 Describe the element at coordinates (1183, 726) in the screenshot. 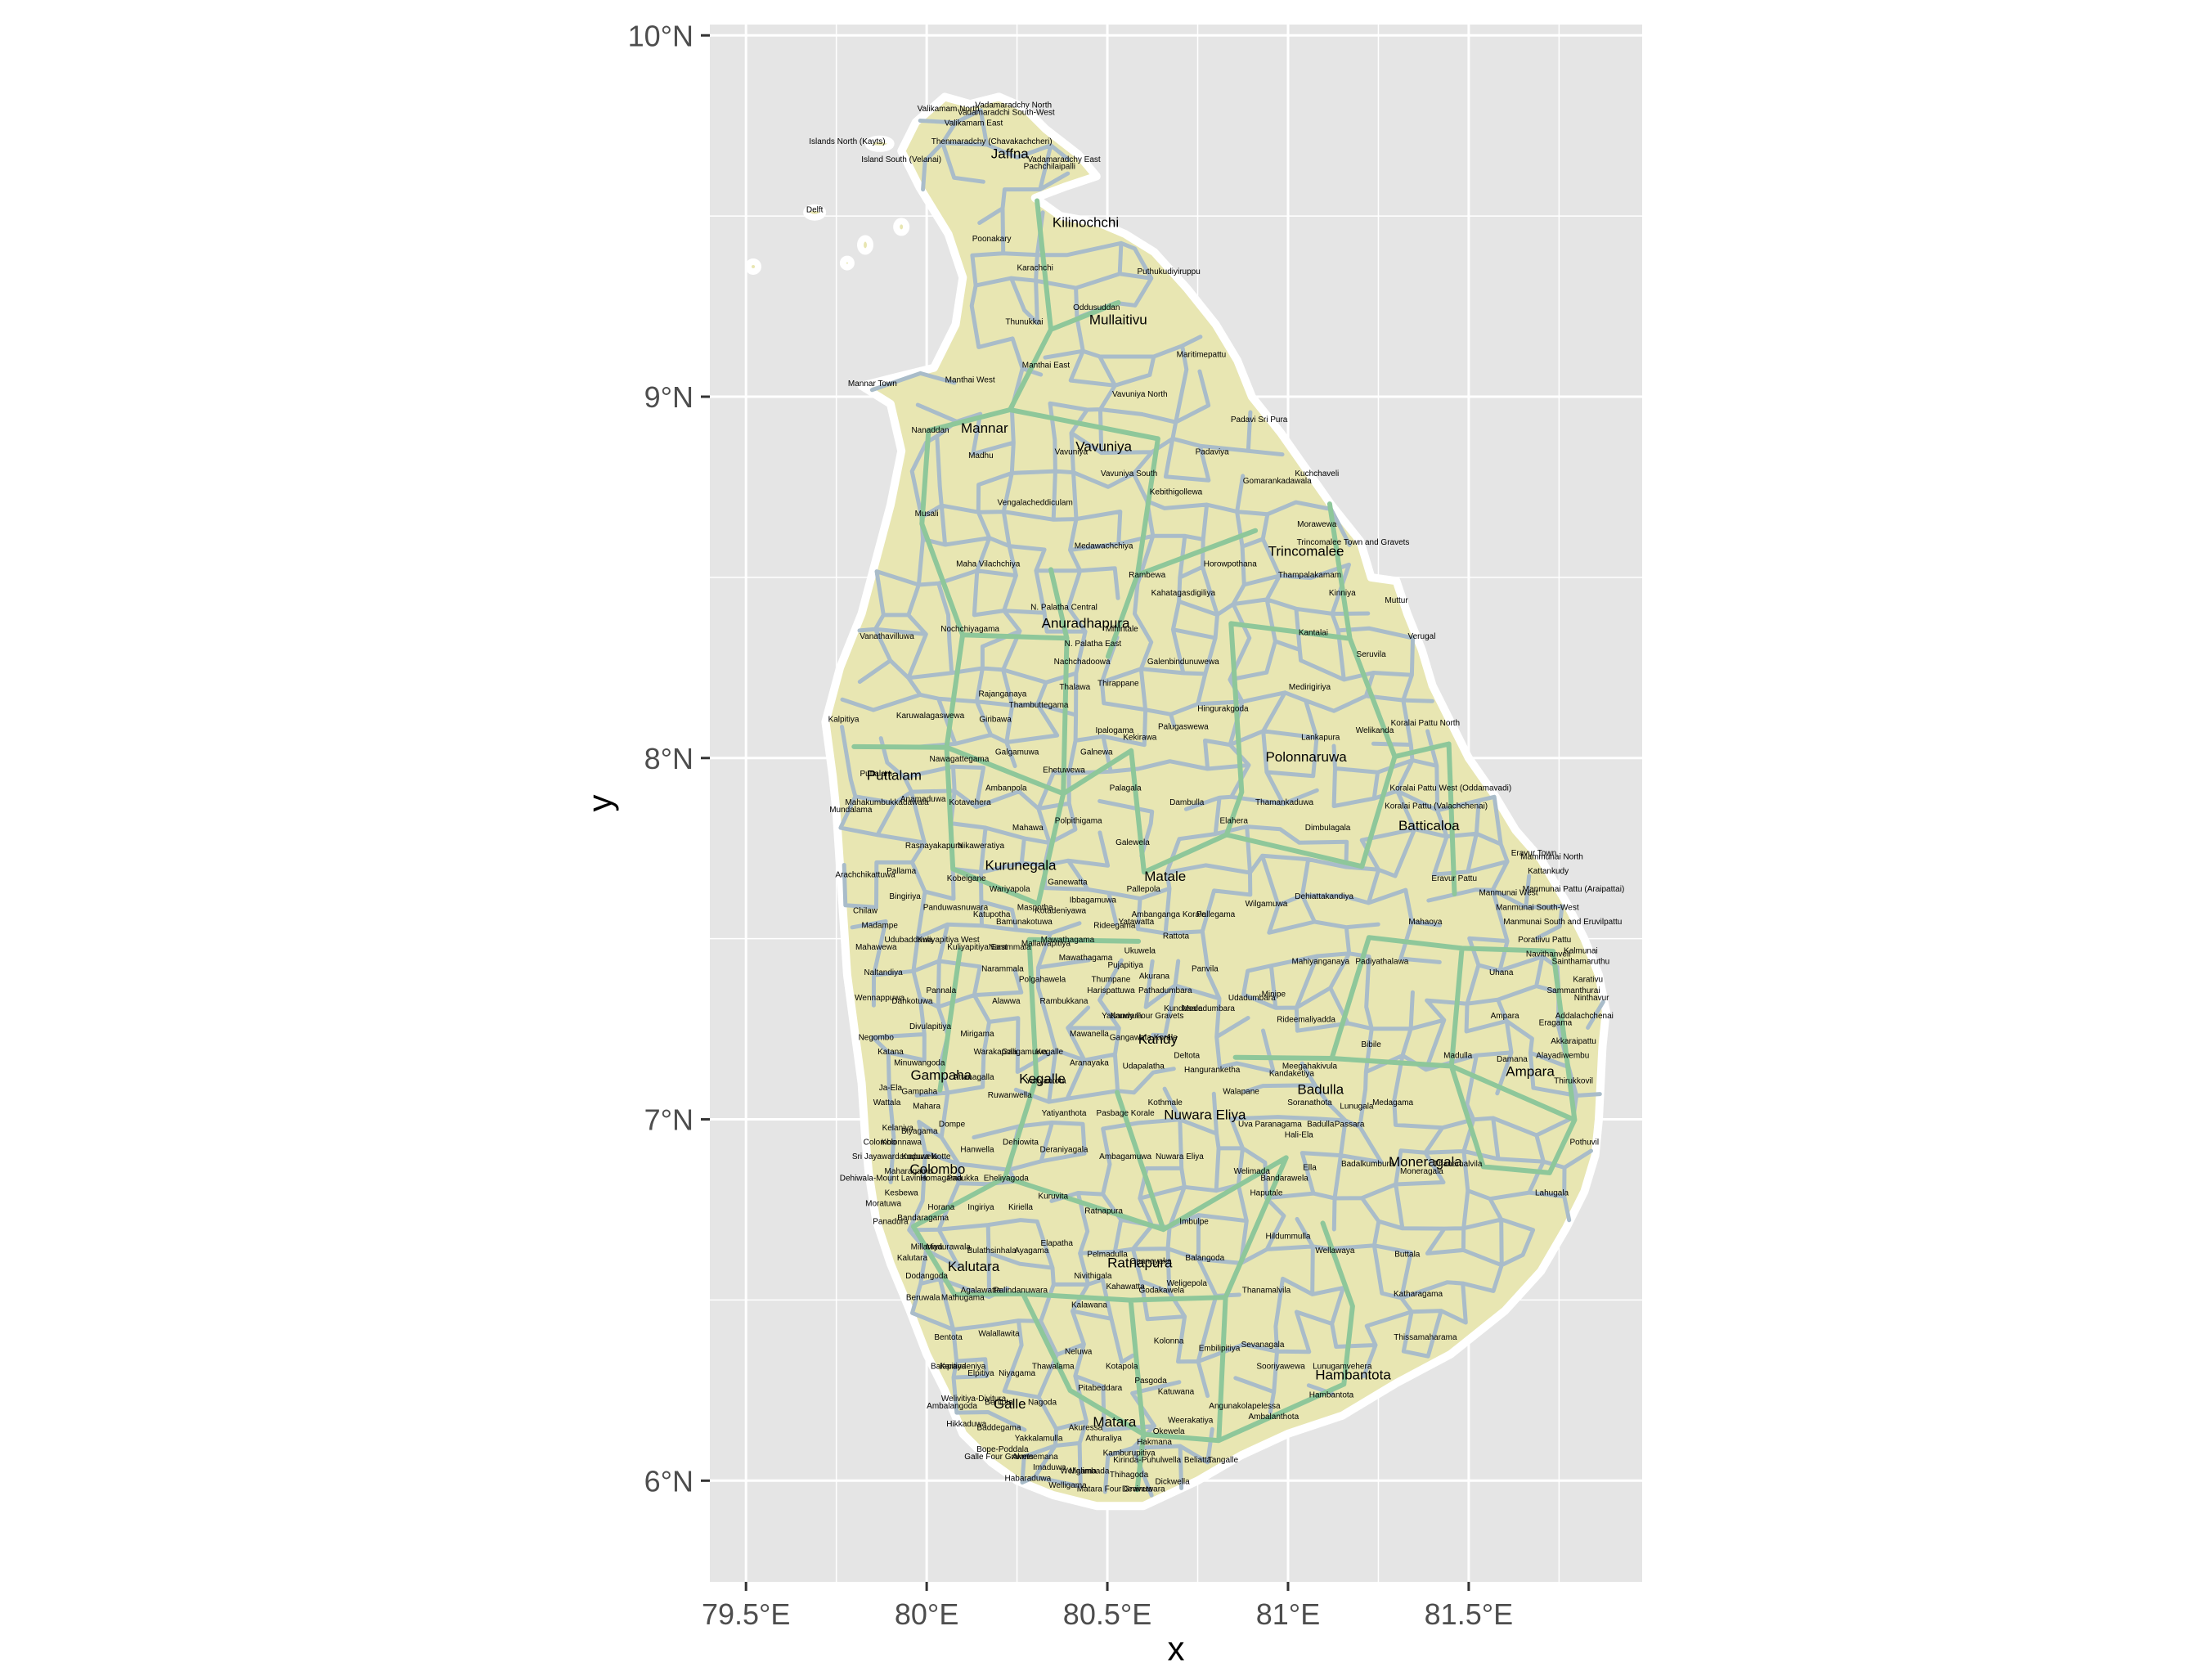

I see `division-label: Palugaswewa` at that location.